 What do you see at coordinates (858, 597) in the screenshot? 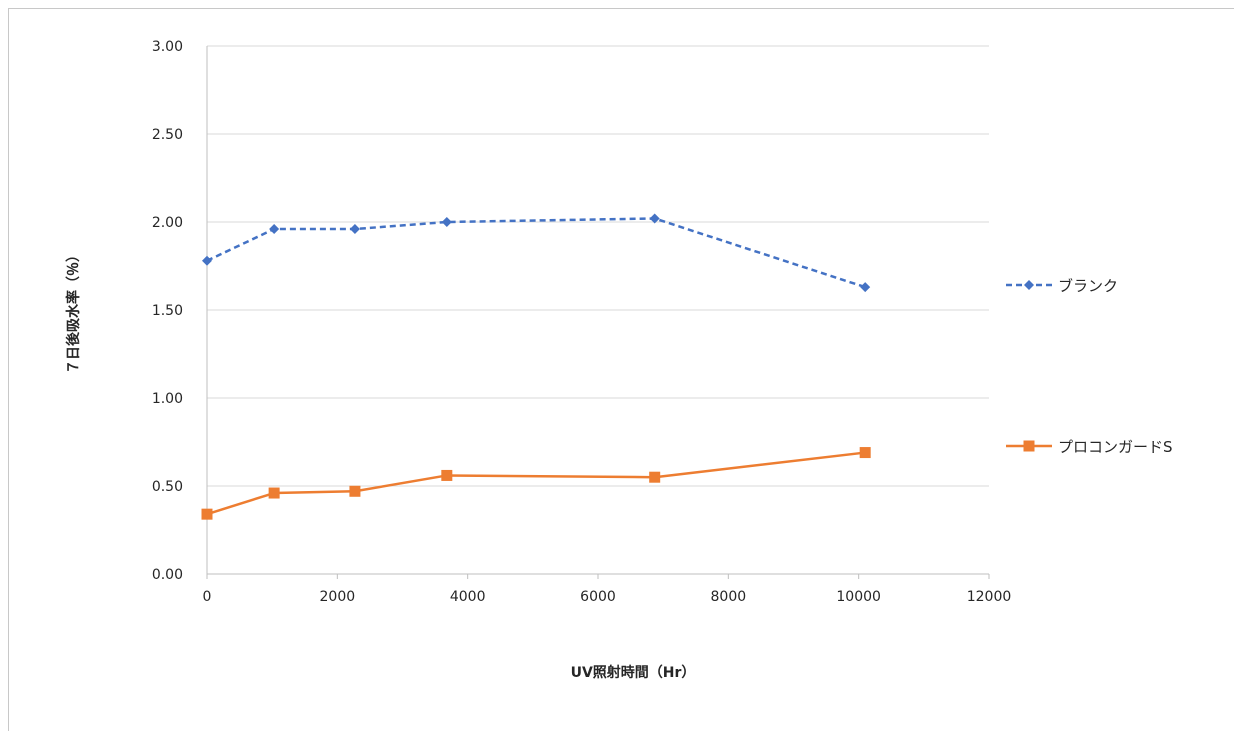
I see `x-tick-label: 10000` at bounding box center [858, 597].